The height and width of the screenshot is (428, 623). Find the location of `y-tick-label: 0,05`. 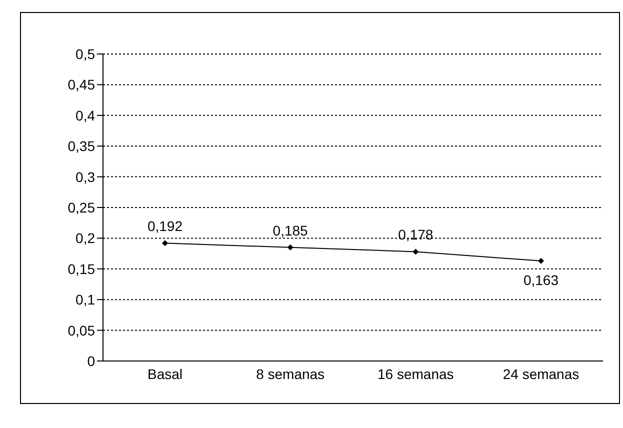

y-tick-label: 0,05 is located at coordinates (82, 330).